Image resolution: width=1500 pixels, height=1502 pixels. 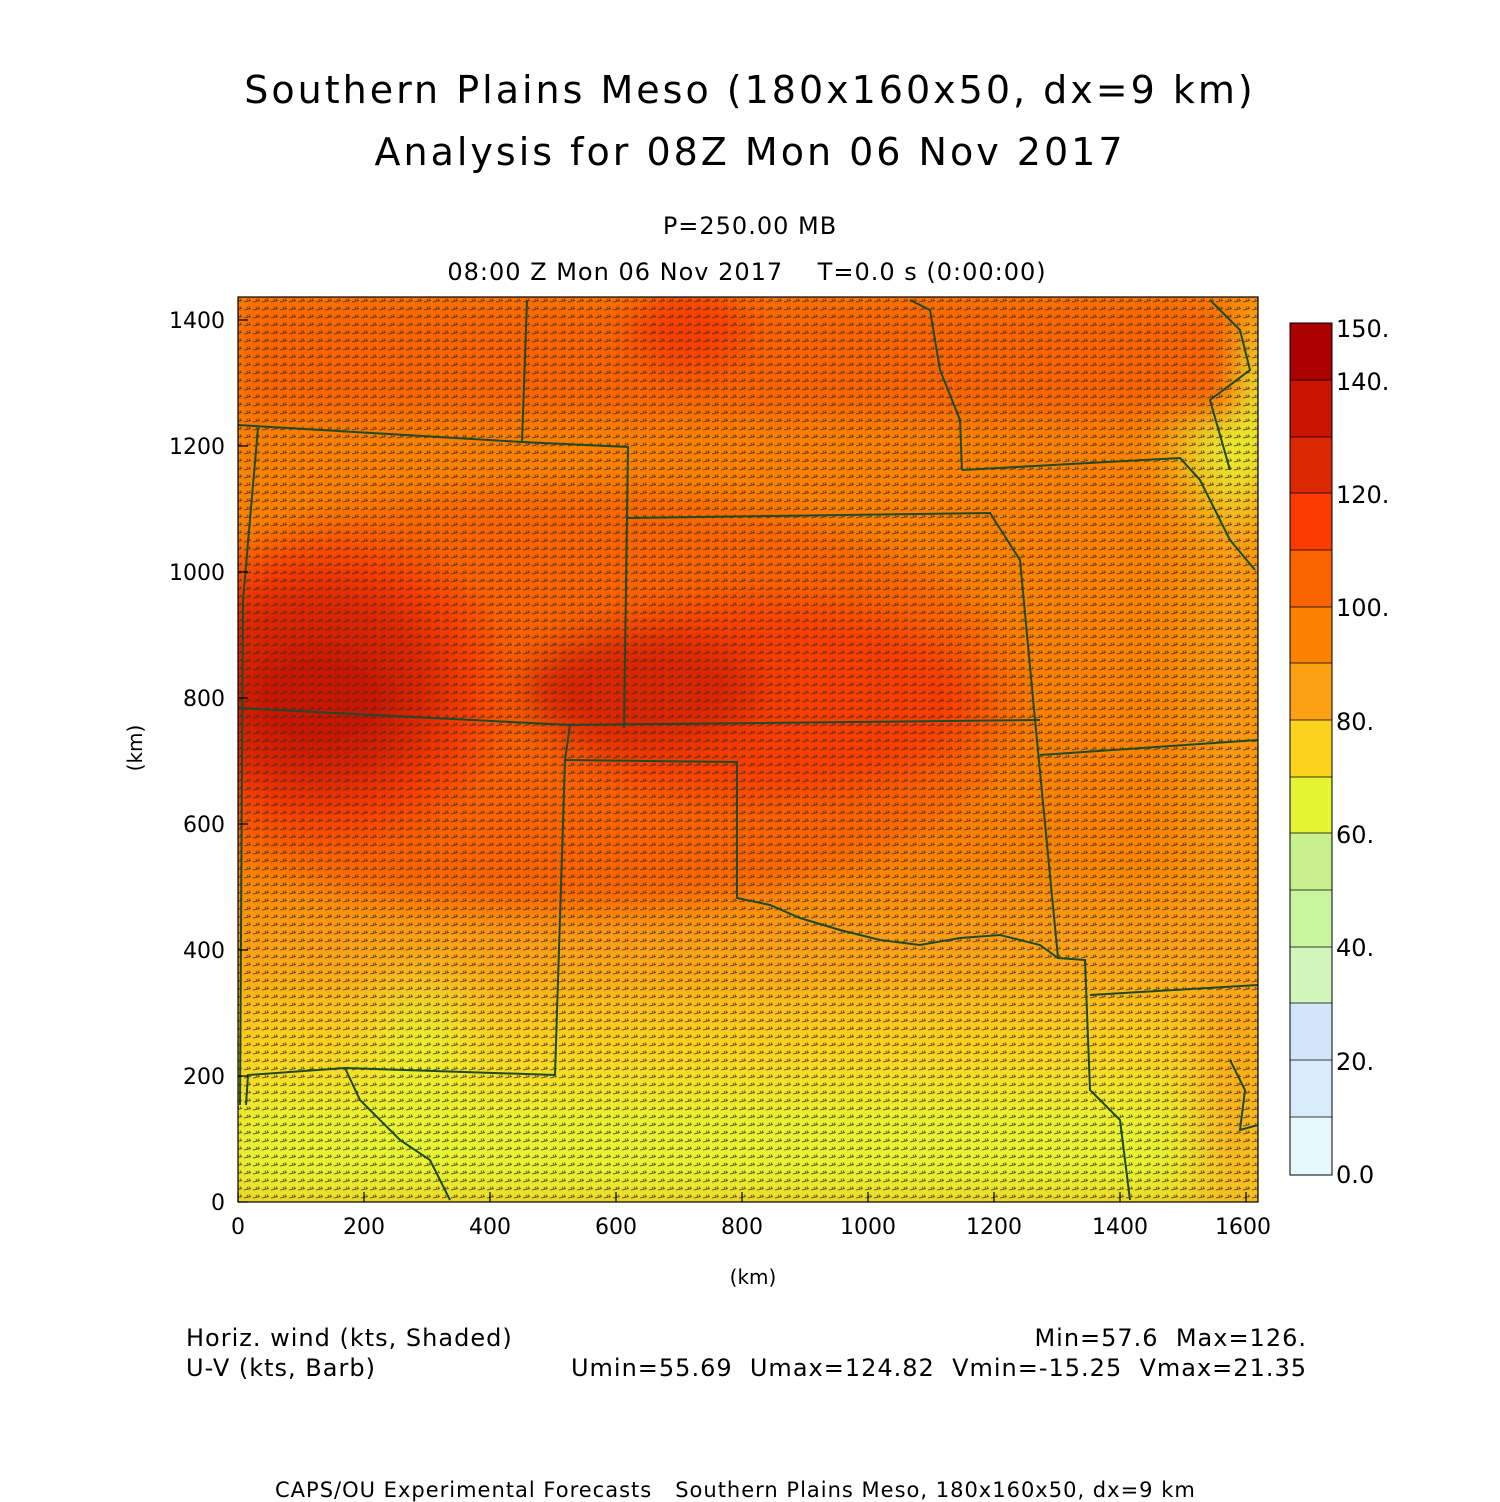 I want to click on colorbar: 150. 140. 120. 100. 80. 60. 40. 20. 0.0, so click(x=1339, y=752).